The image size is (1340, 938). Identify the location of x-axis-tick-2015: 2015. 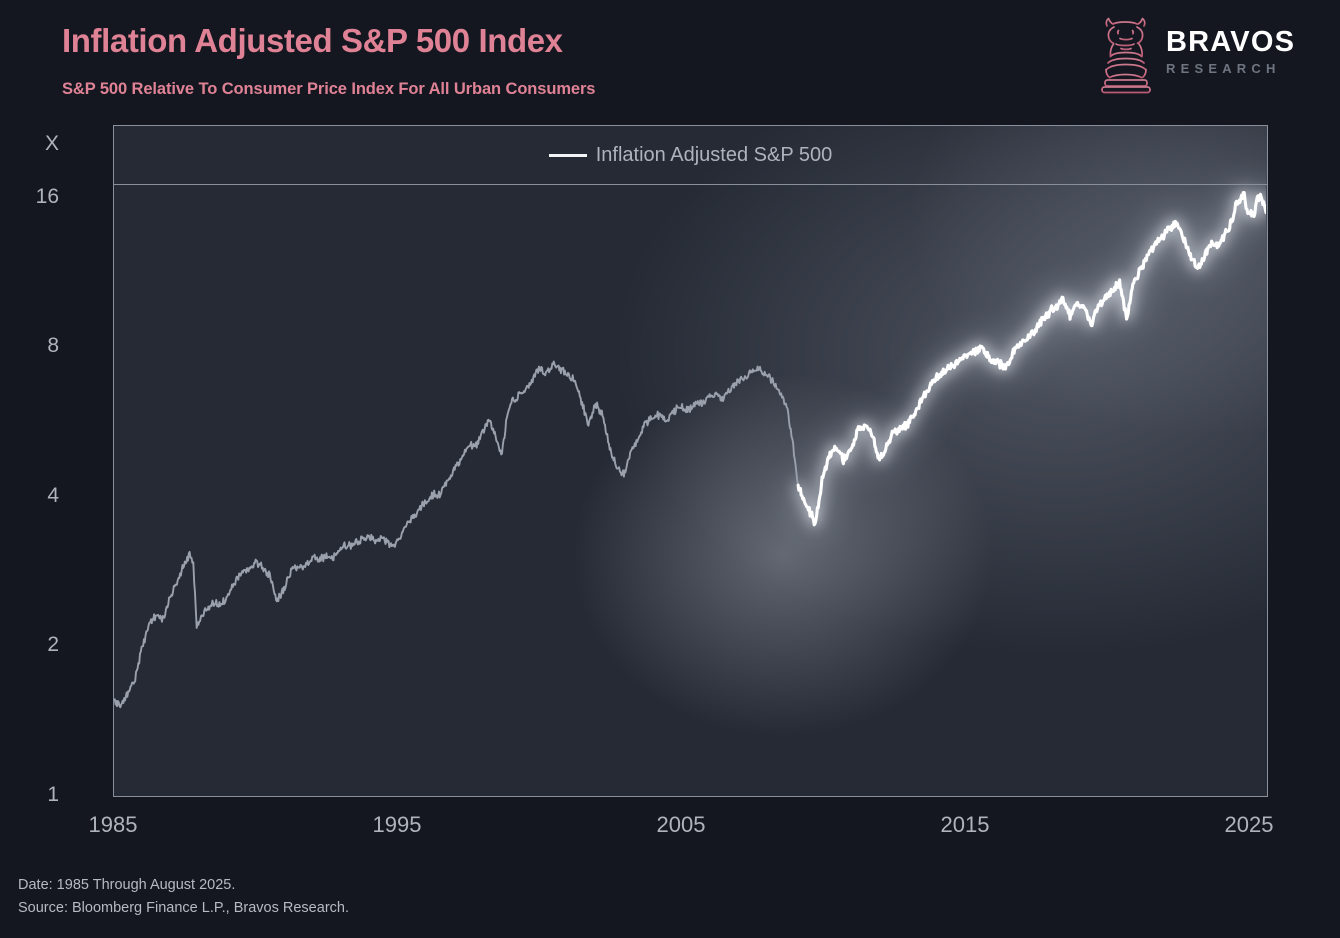
(965, 824).